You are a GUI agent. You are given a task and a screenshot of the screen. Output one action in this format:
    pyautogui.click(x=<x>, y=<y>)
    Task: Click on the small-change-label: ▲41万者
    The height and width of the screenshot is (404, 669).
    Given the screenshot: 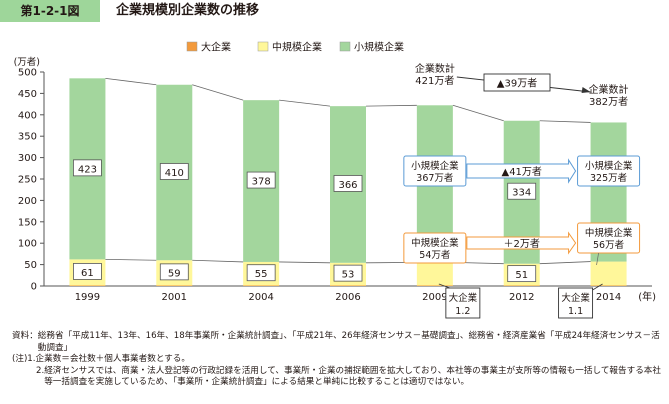 What is the action you would take?
    pyautogui.click(x=522, y=172)
    